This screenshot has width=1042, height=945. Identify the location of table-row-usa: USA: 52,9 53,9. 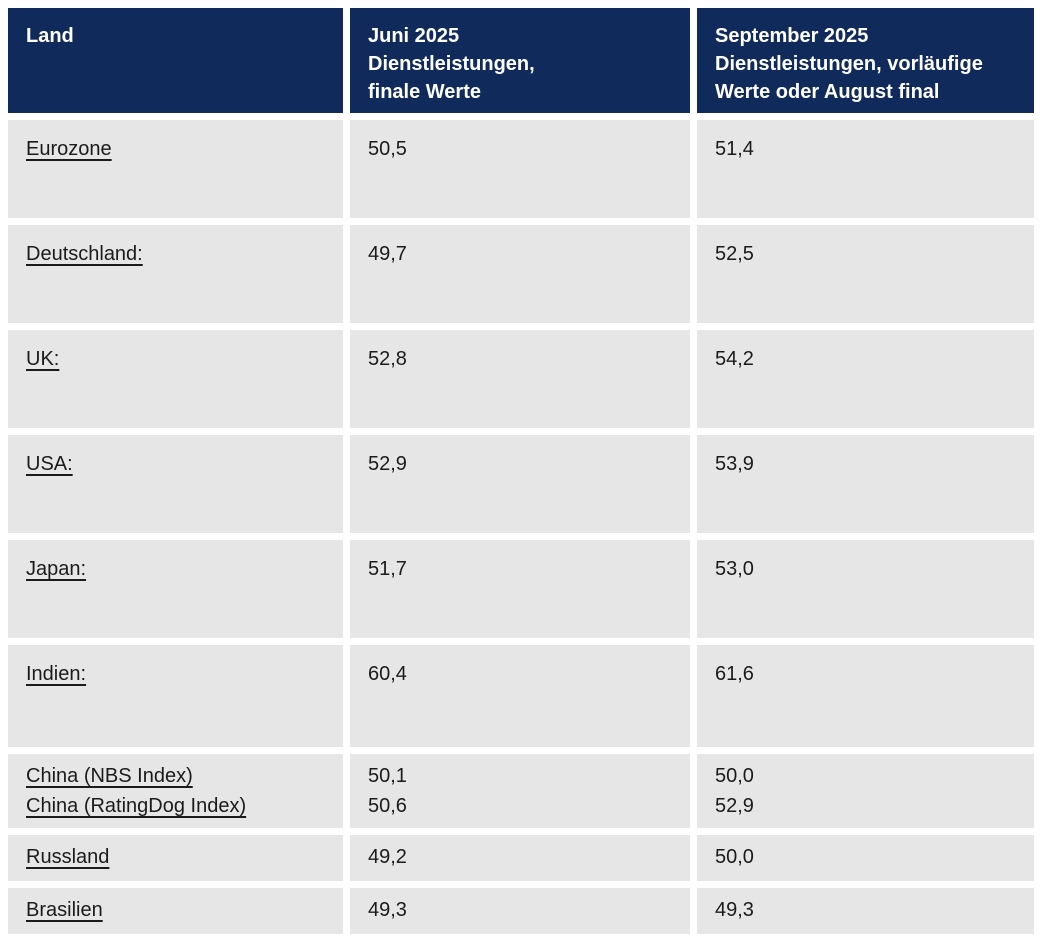
(521, 484).